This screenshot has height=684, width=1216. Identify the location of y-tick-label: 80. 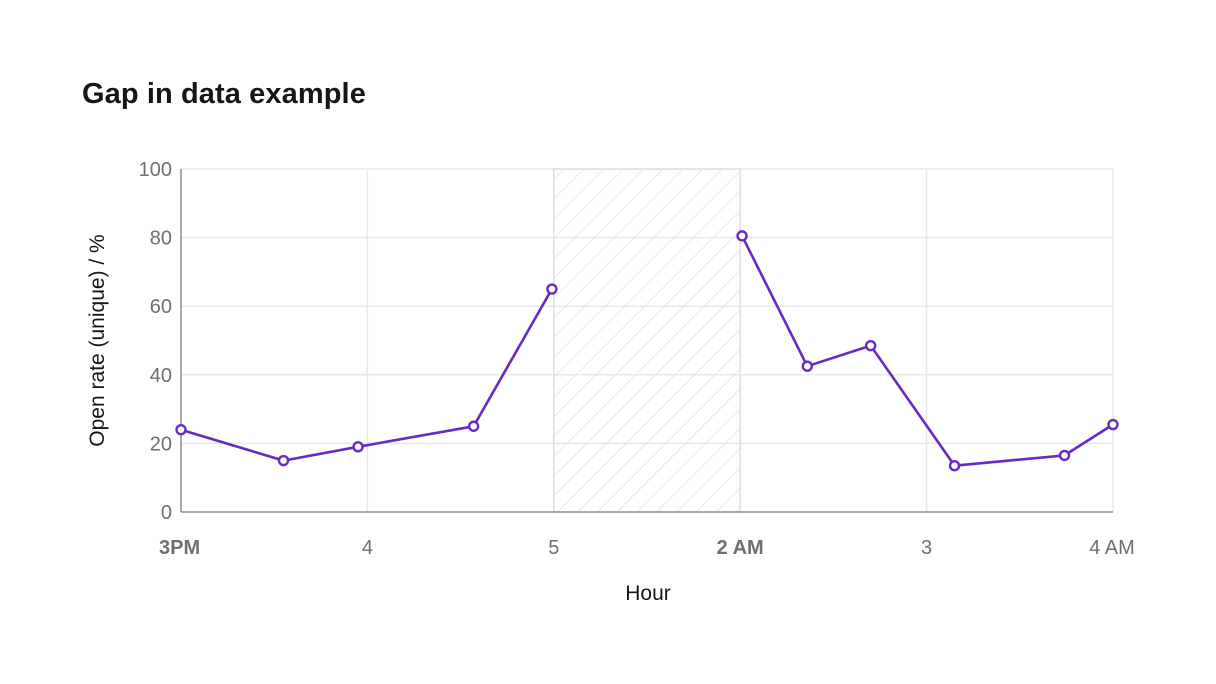
(161, 239).